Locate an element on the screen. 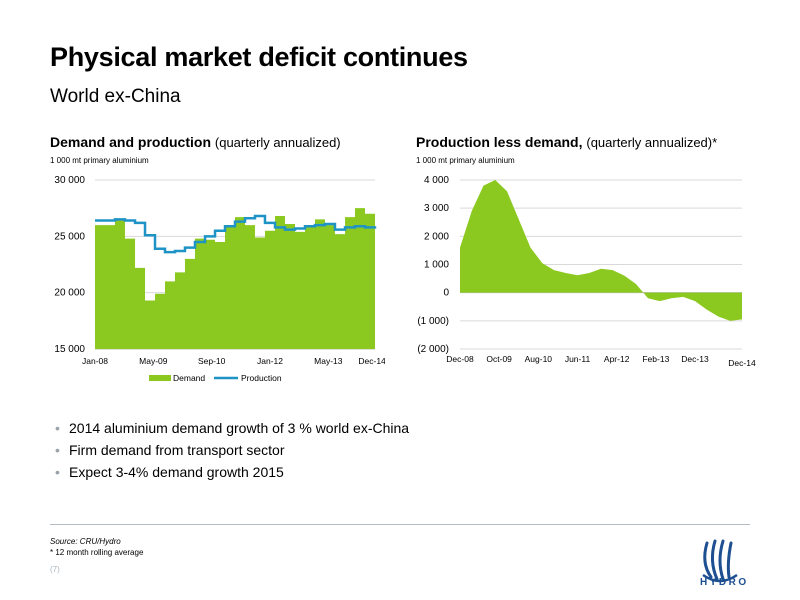 The height and width of the screenshot is (600, 800). demand-area is located at coordinates (235, 278).